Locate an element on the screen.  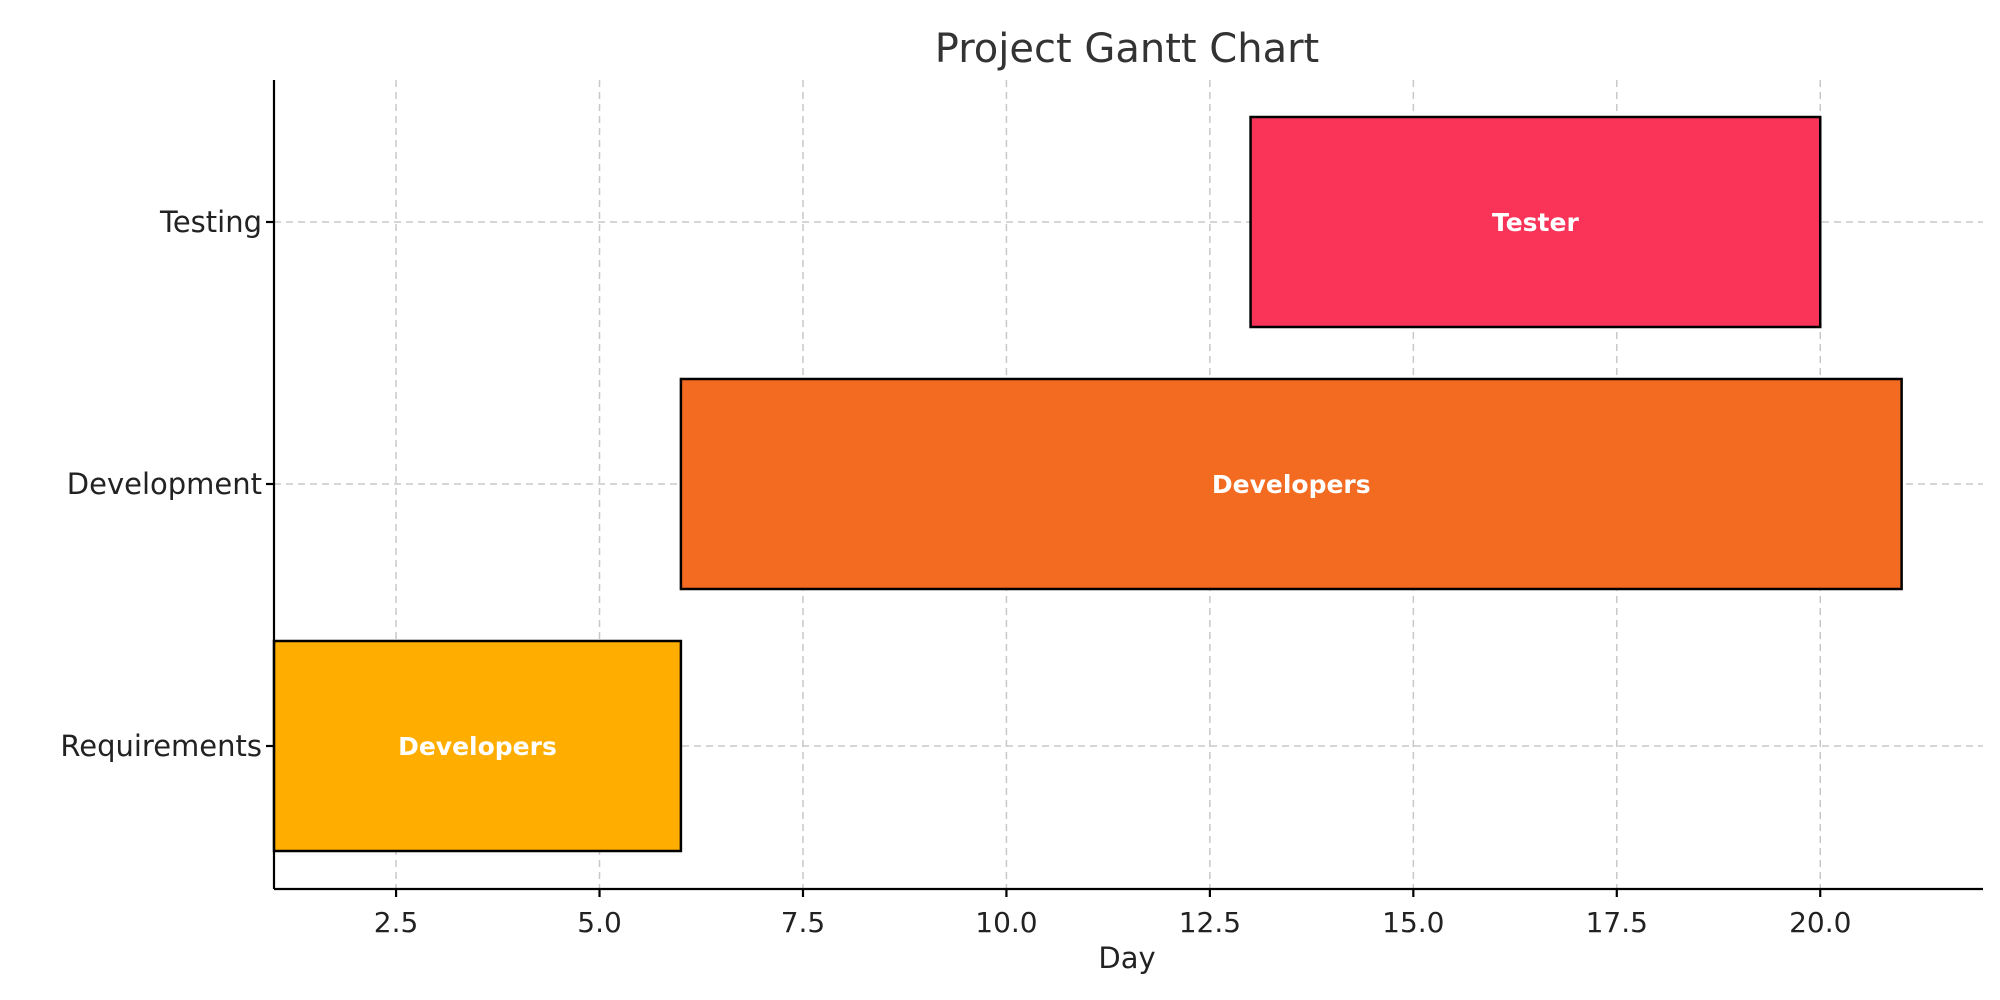
x-tick-label: 10.0 is located at coordinates (1006, 922).